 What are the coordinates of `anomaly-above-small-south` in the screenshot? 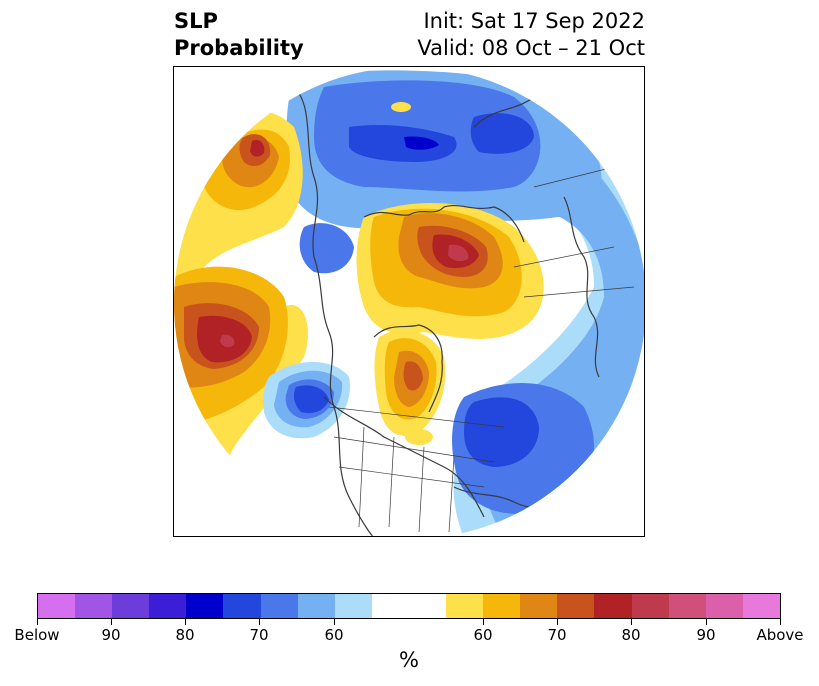 It's located at (419, 437).